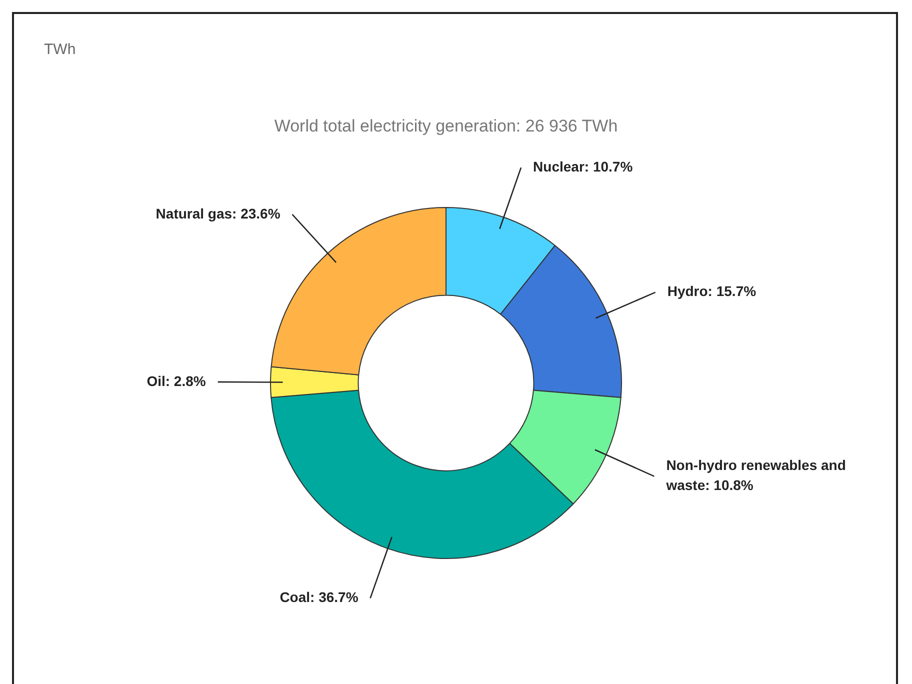 Image resolution: width=912 pixels, height=684 pixels. Describe the element at coordinates (60, 49) in the screenshot. I see `text: TWh` at that location.